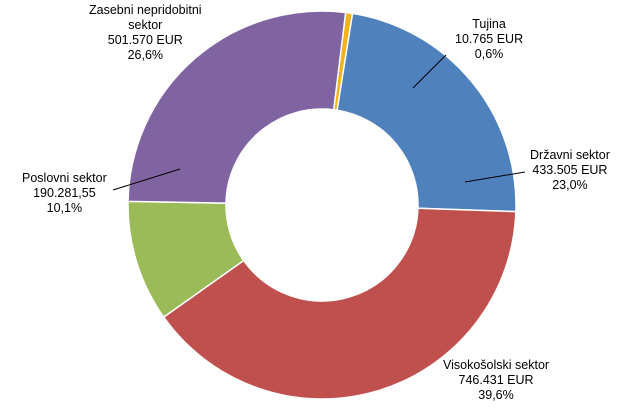 This screenshot has height=411, width=641. I want to click on label-tujina-value: 10.765 EUR, so click(489, 39).